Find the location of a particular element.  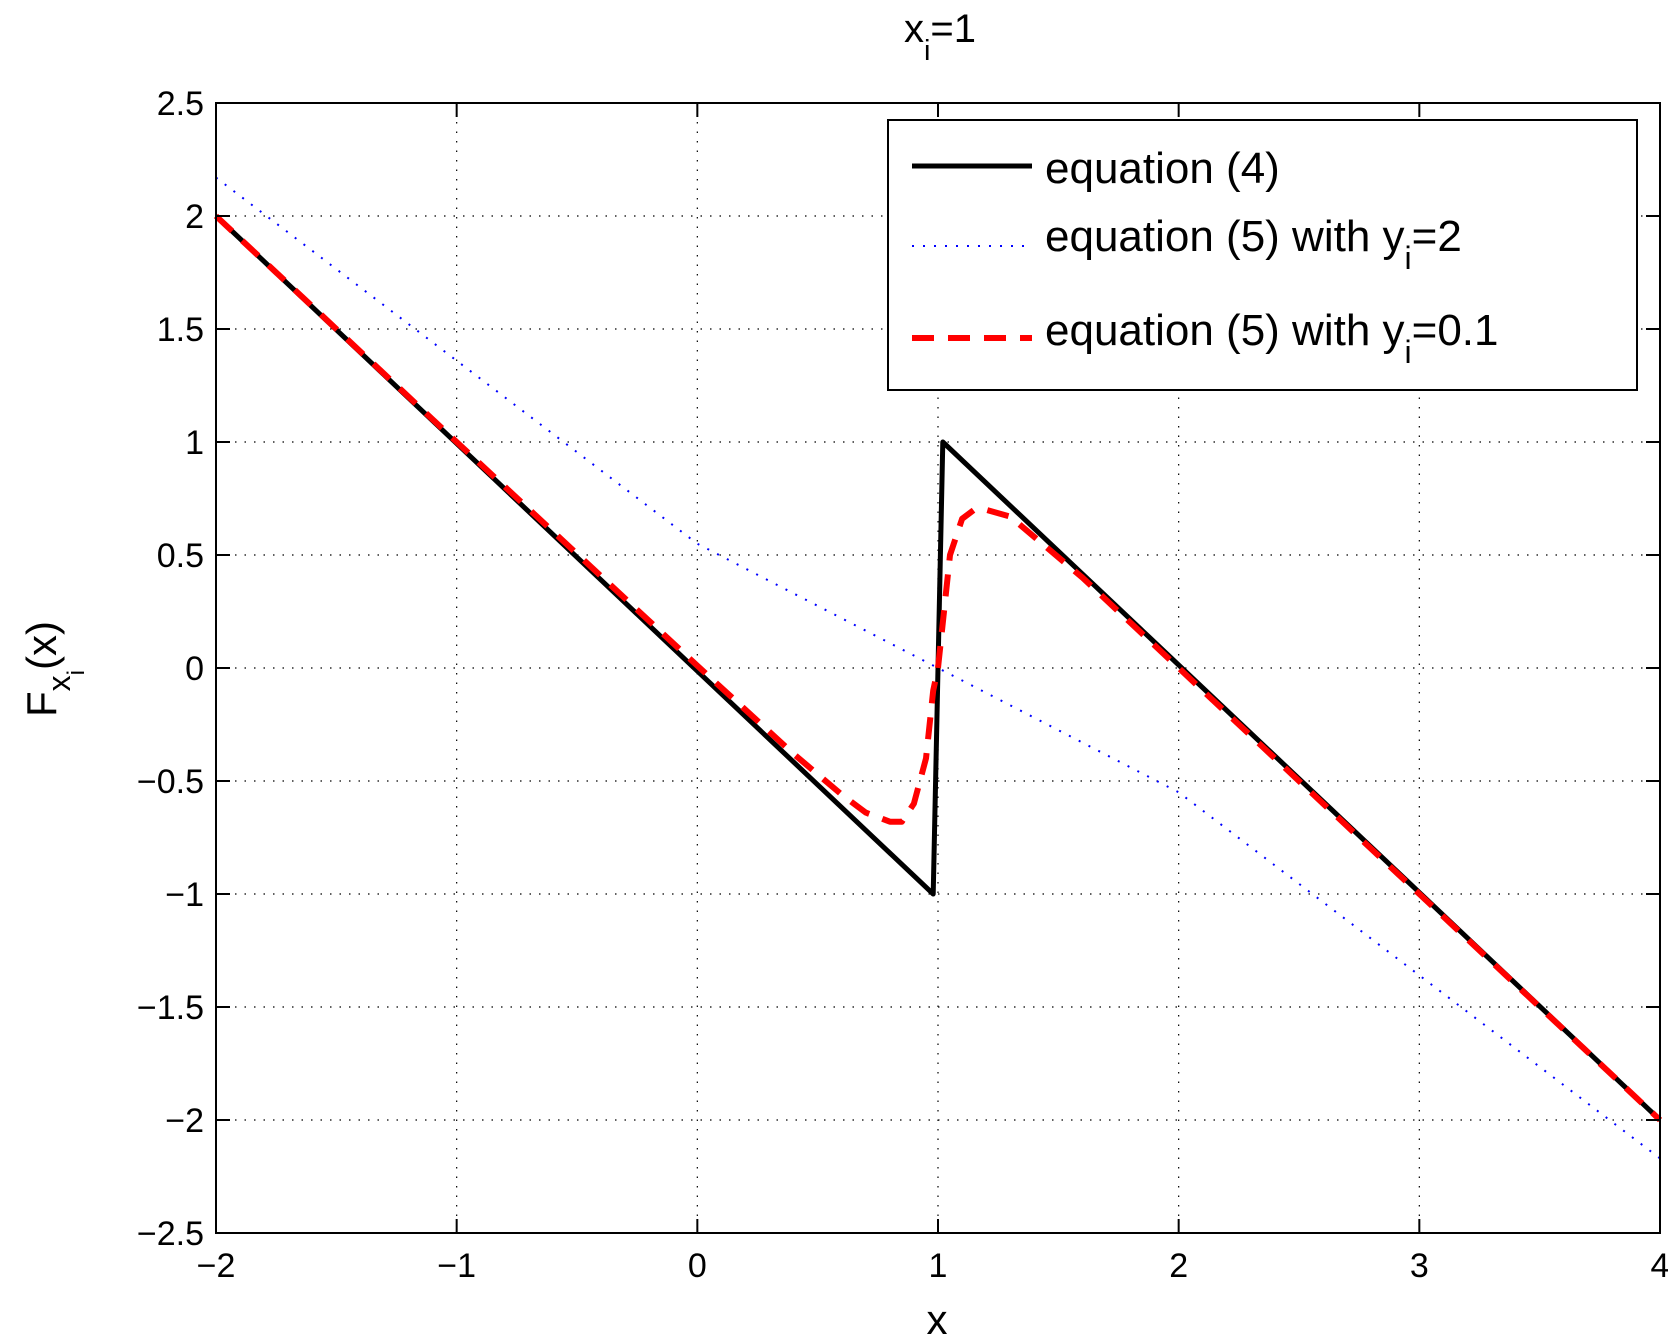

chart-title-rest: =1 is located at coordinates (953, 29).